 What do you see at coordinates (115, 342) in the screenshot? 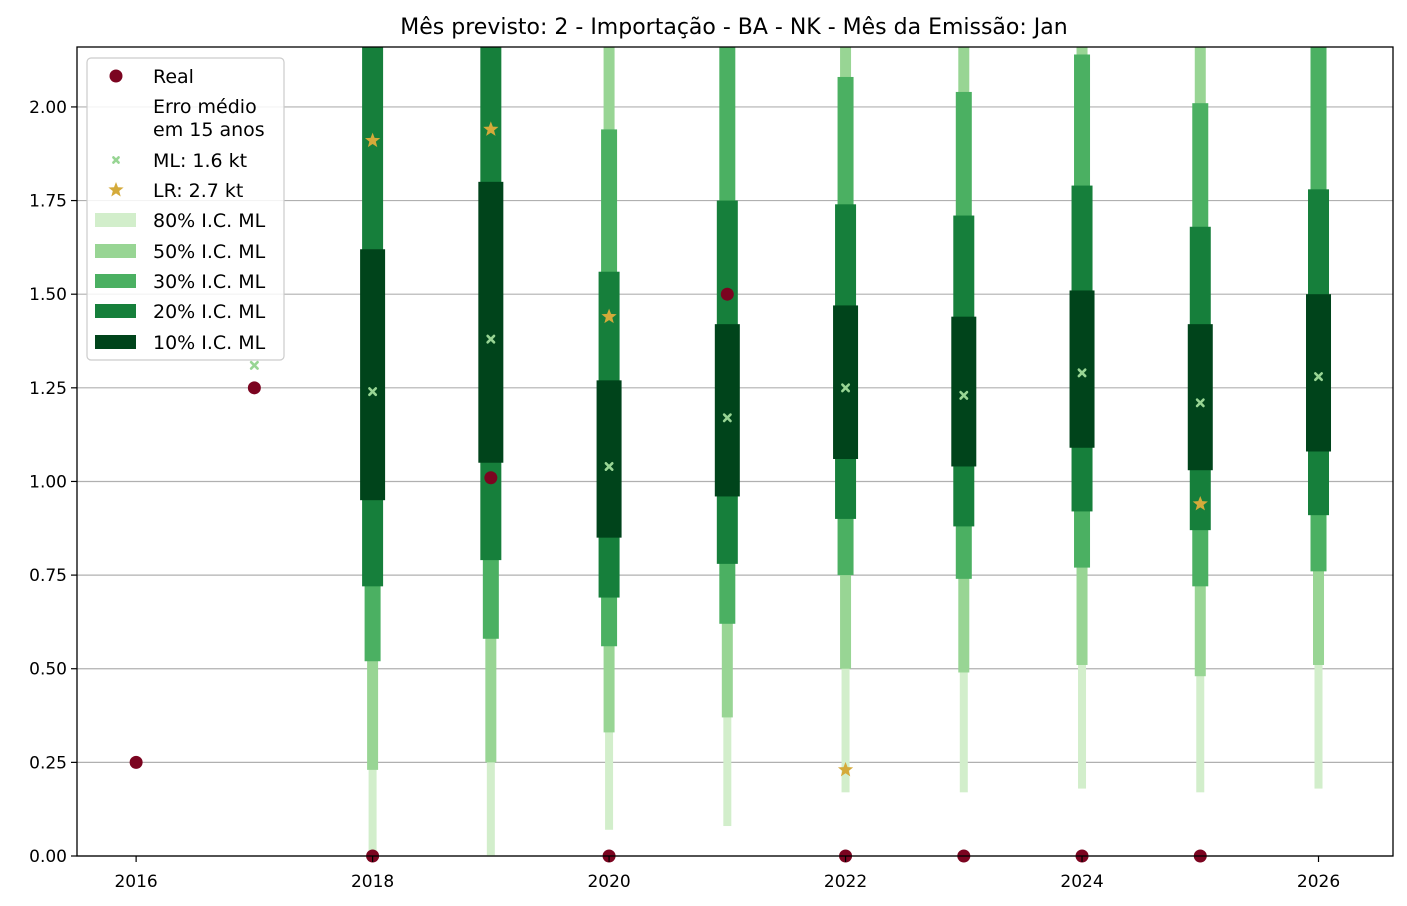
I see `legend-ic10-swatch` at bounding box center [115, 342].